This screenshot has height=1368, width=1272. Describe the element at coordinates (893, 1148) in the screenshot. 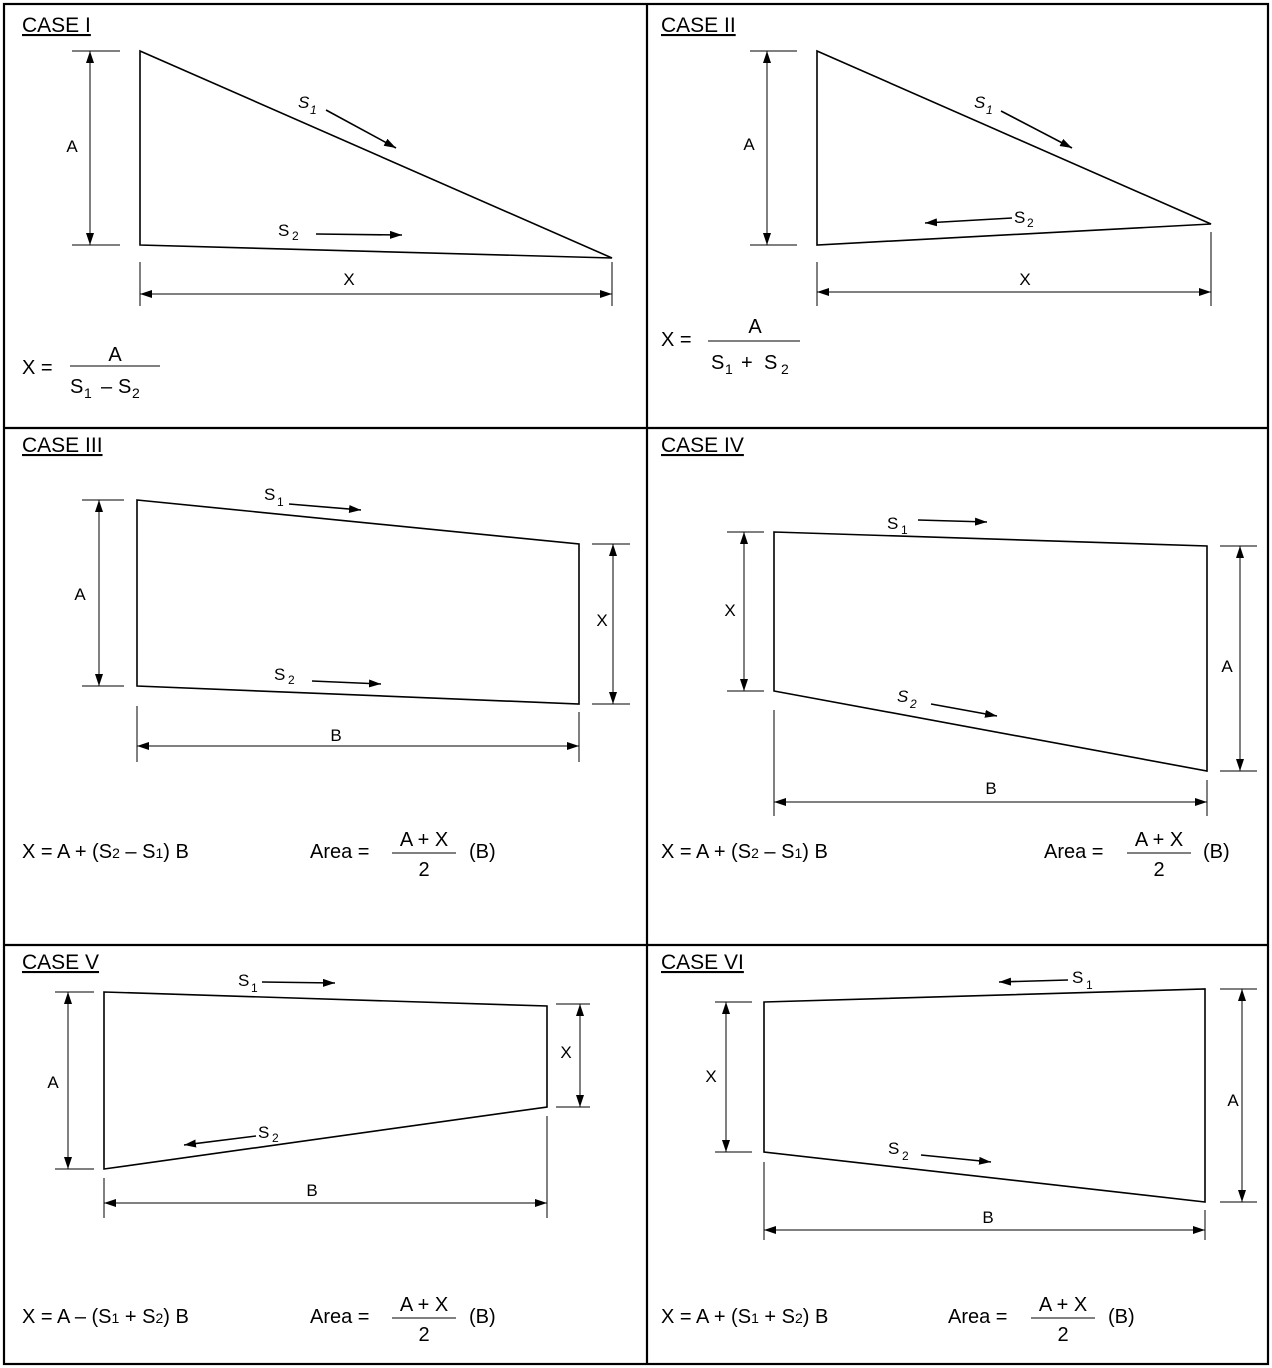

I see `case-6-s2-label: S` at that location.